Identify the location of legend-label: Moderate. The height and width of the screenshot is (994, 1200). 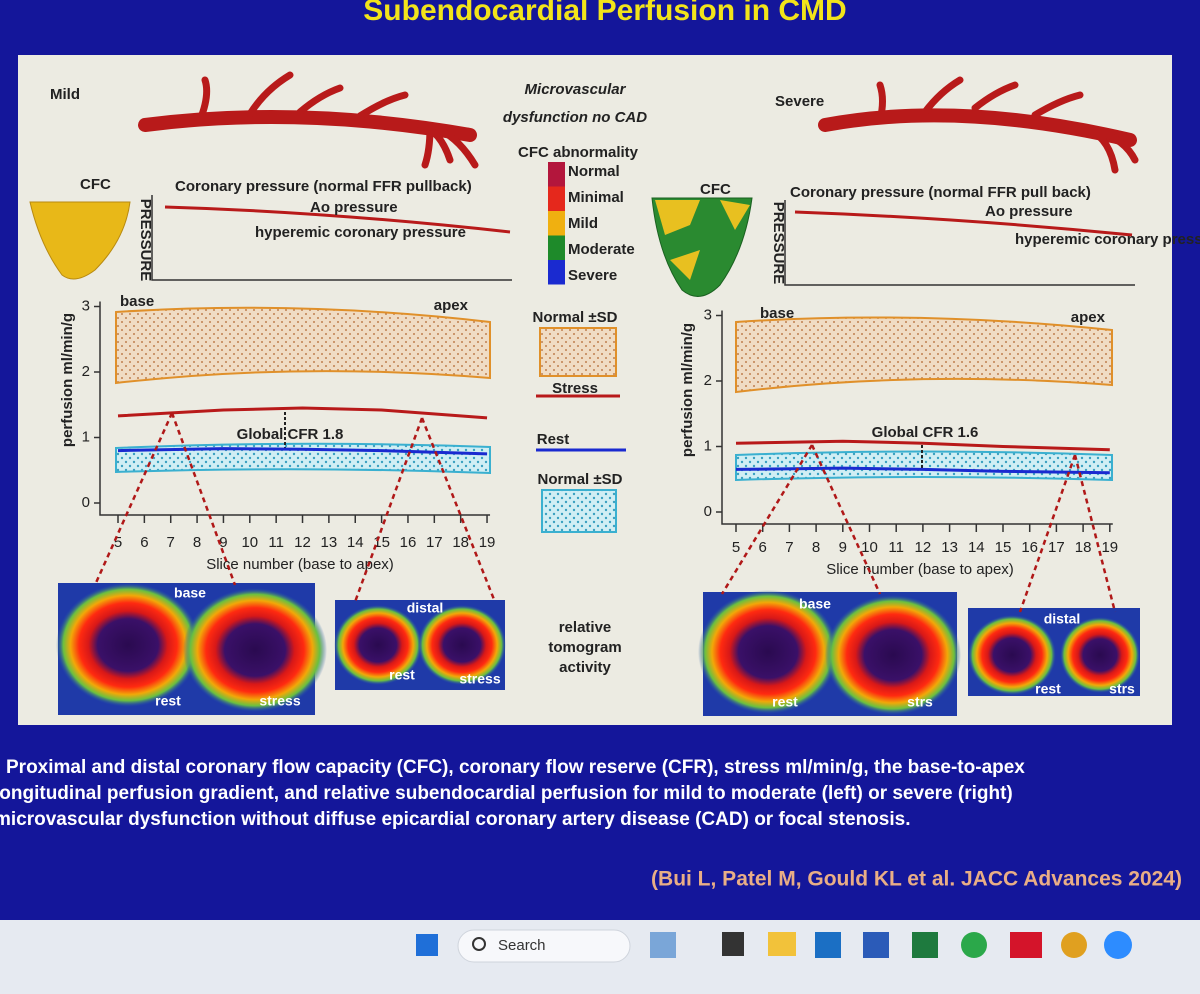
(601, 249).